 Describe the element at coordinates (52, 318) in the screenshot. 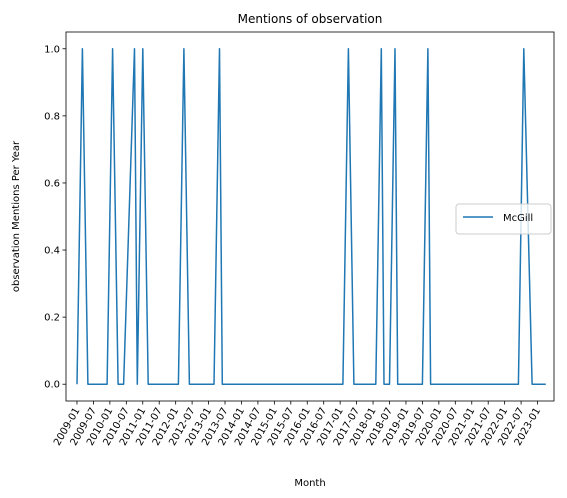

I see `y-tick-label: 0.2` at that location.